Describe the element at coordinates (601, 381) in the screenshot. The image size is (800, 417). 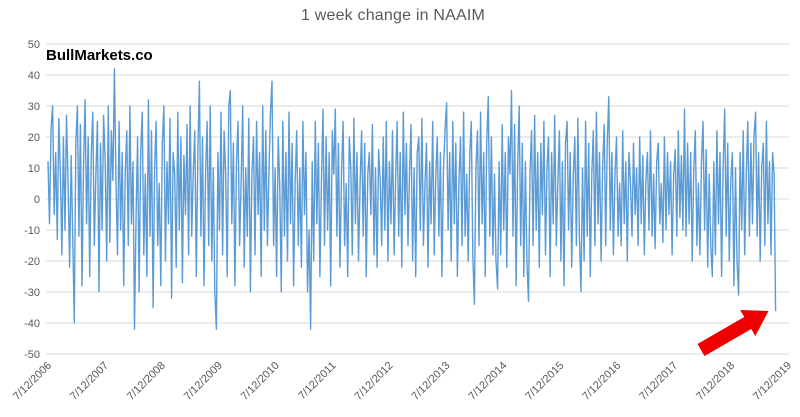
I see `x-tick-label: 7/12/2016` at that location.